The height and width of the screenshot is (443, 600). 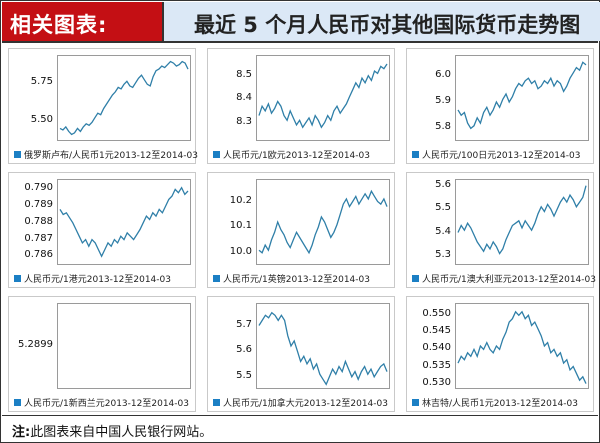 What do you see at coordinates (296, 280) in the screenshot?
I see `legend-label: 人民币元/1英镑2013-12至2014-03` at bounding box center [296, 280].